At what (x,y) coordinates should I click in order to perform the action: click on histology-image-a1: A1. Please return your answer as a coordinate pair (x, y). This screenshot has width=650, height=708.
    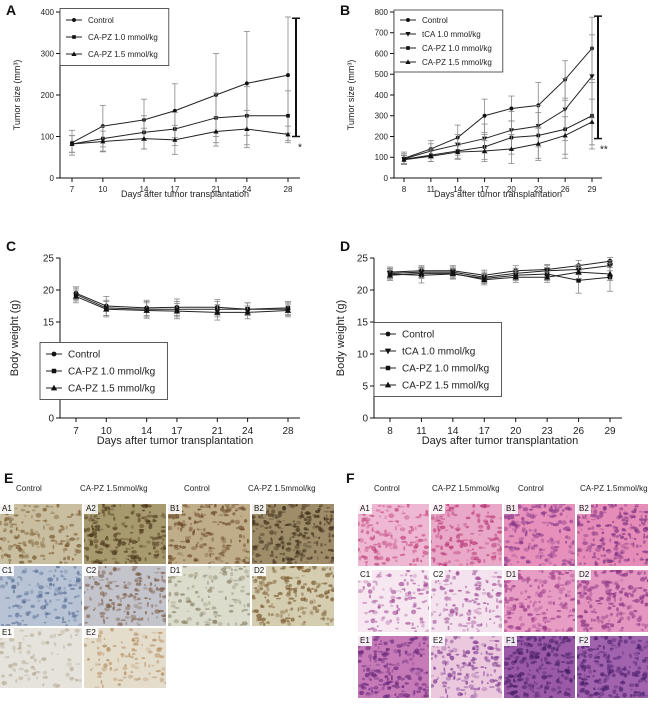
    Looking at the image, I should click on (393, 535).